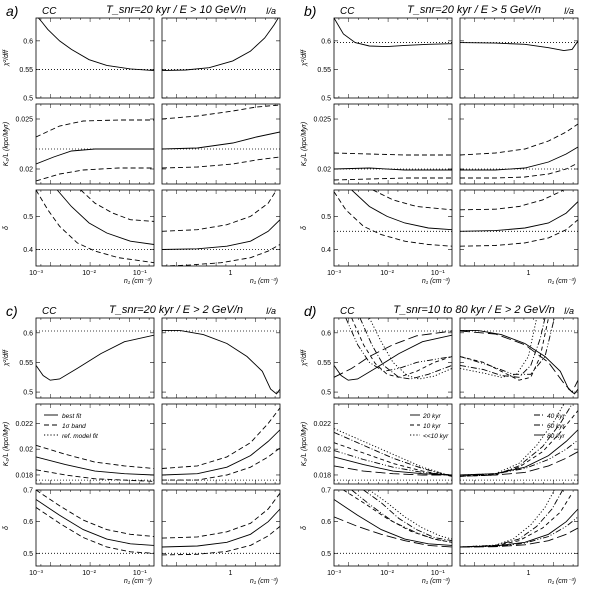 This screenshot has width=600, height=592. Describe the element at coordinates (176, 310) in the screenshot. I see `panel-title: T_snr=20 kyr / E > 2 GeV/n` at that location.